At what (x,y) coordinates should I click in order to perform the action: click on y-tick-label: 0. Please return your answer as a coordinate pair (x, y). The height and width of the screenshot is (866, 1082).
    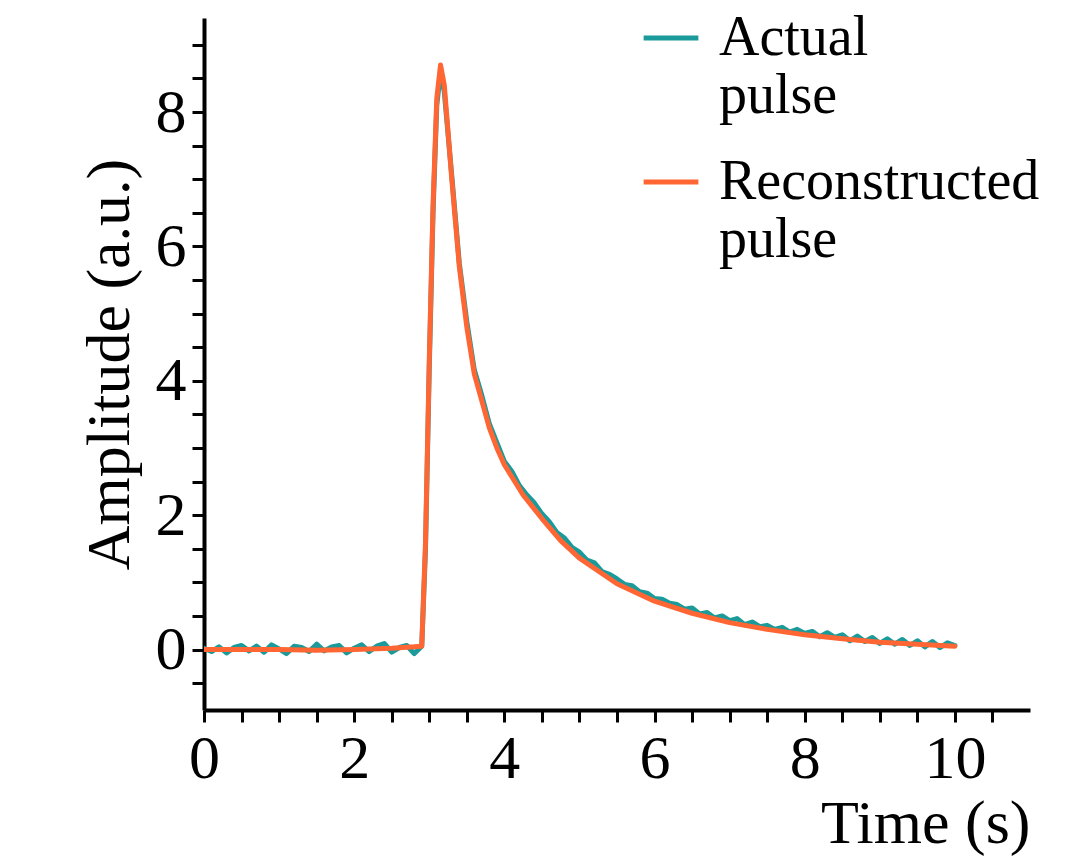
    Looking at the image, I should click on (171, 648).